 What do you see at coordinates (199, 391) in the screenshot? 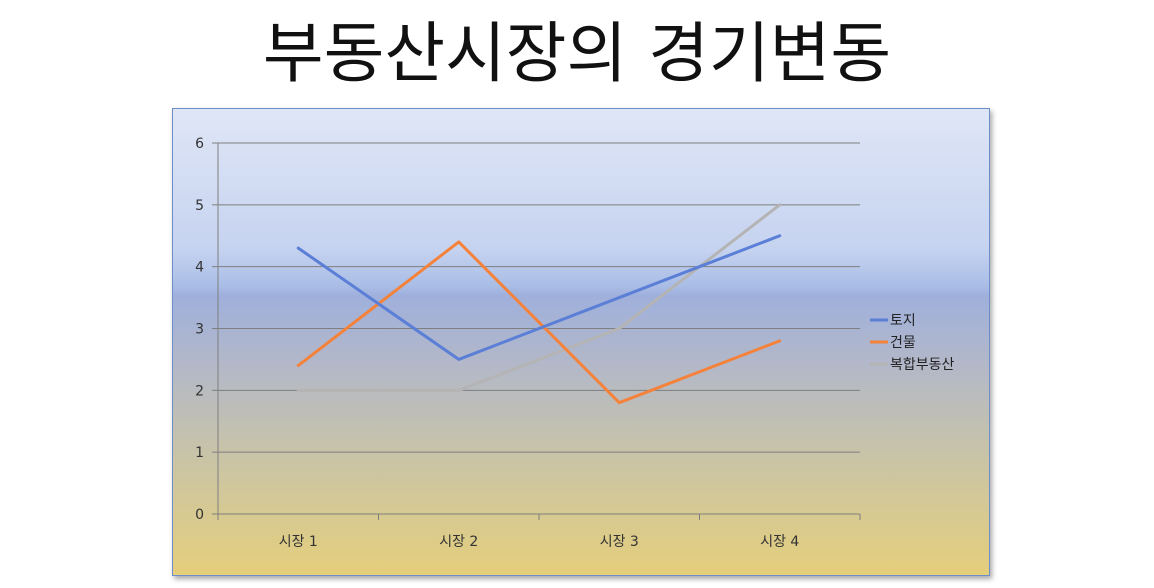
I see `y-tick-label: 2` at bounding box center [199, 391].